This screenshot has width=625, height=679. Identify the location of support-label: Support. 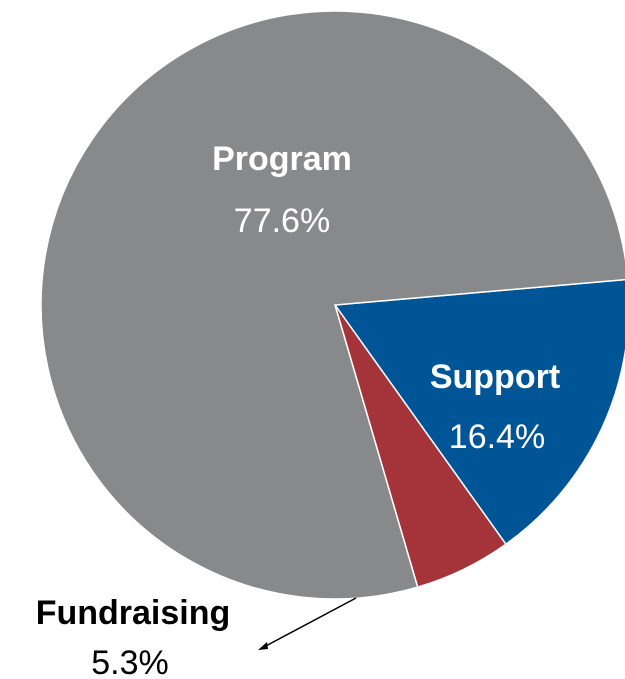
(495, 377).